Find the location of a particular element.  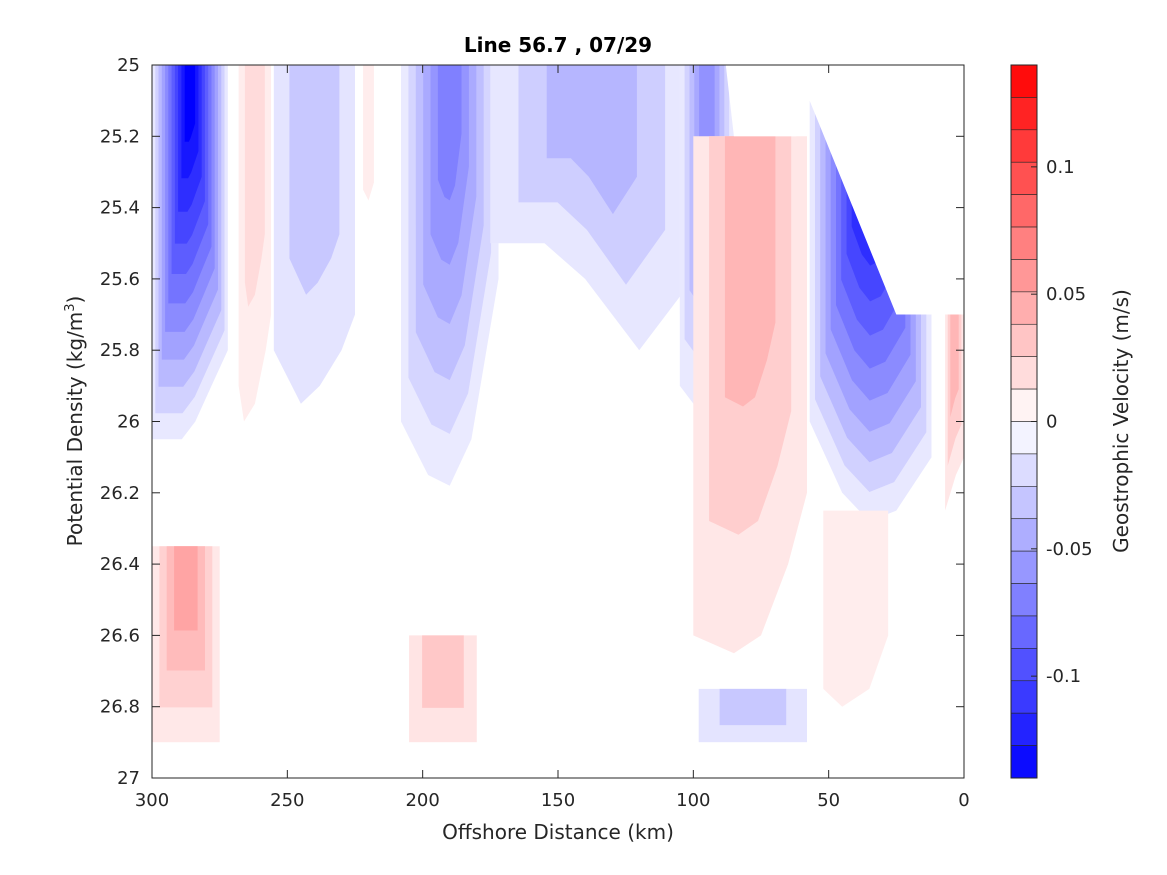

y-tick-label: 25 is located at coordinates (128, 65).